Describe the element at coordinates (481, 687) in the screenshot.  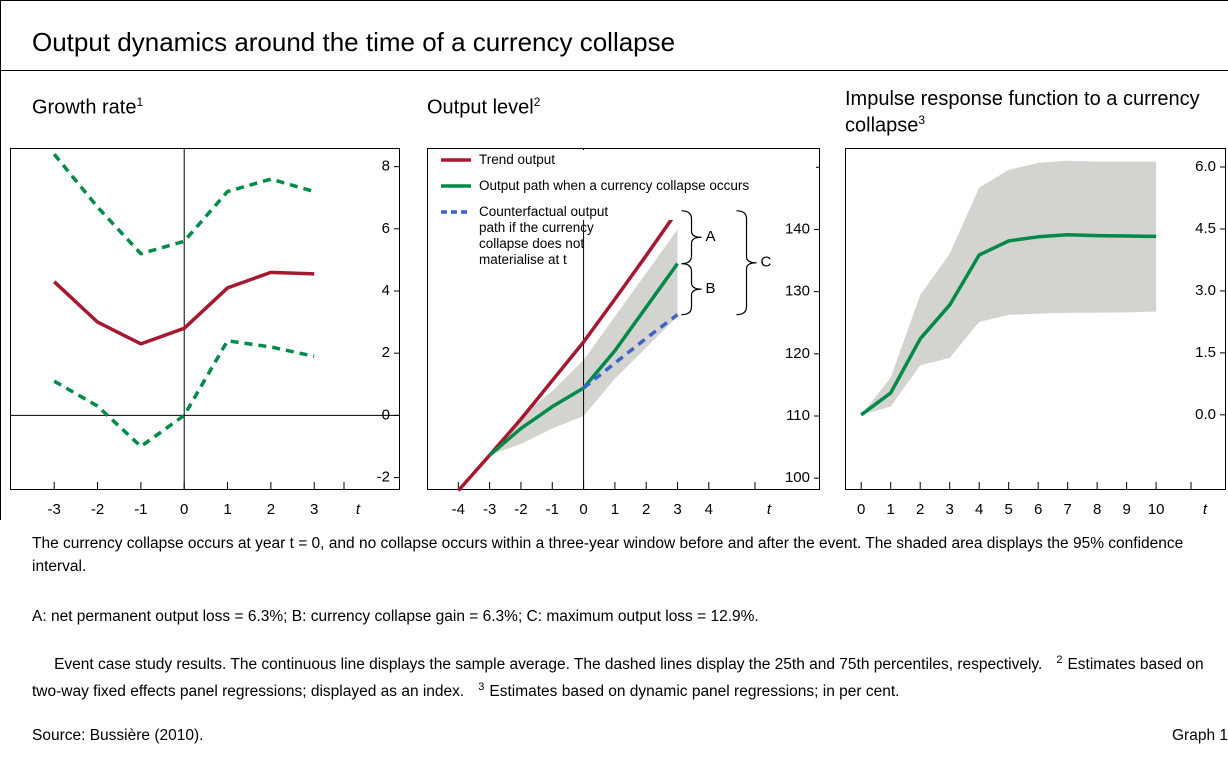
I see `footnote-mark: 3` at that location.